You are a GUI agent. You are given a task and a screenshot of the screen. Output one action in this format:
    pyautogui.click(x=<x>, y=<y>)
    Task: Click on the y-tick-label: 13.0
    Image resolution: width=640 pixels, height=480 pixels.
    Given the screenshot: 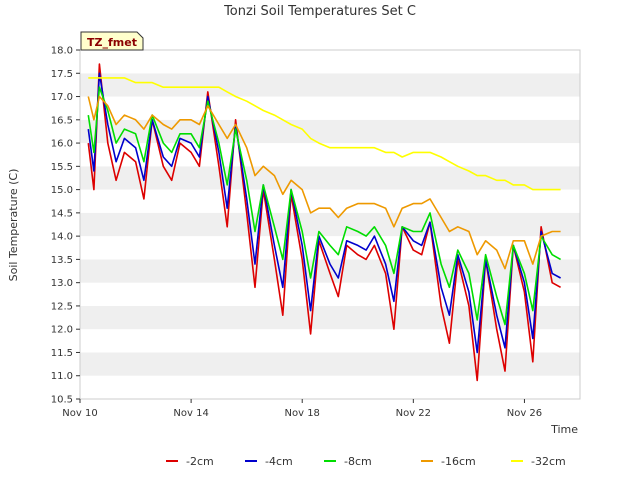 What is the action you would take?
    pyautogui.click(x=62, y=283)
    